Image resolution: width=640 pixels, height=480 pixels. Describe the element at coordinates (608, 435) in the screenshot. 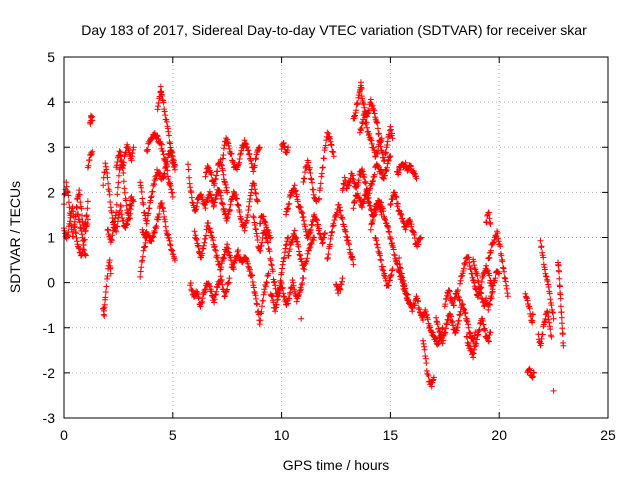

I see `x-tick-label: 25` at that location.